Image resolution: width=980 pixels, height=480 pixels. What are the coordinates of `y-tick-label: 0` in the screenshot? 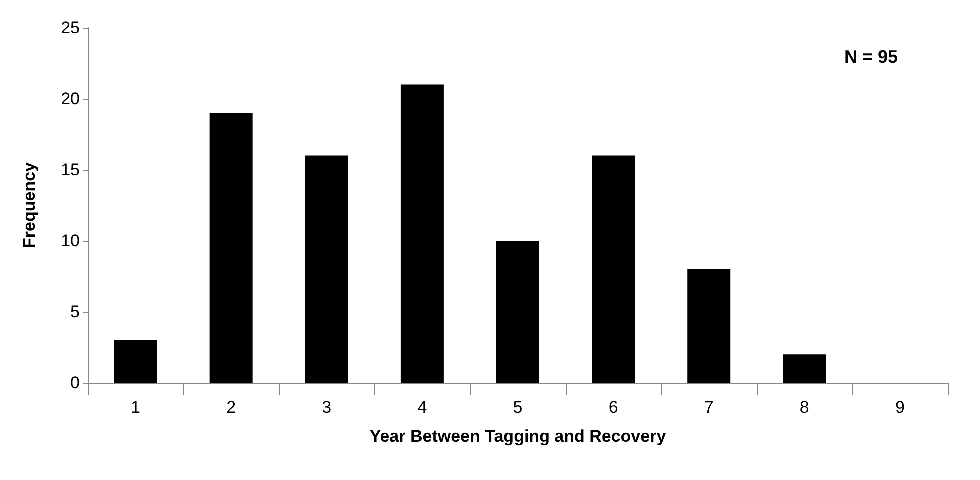 It's located at (75, 383).